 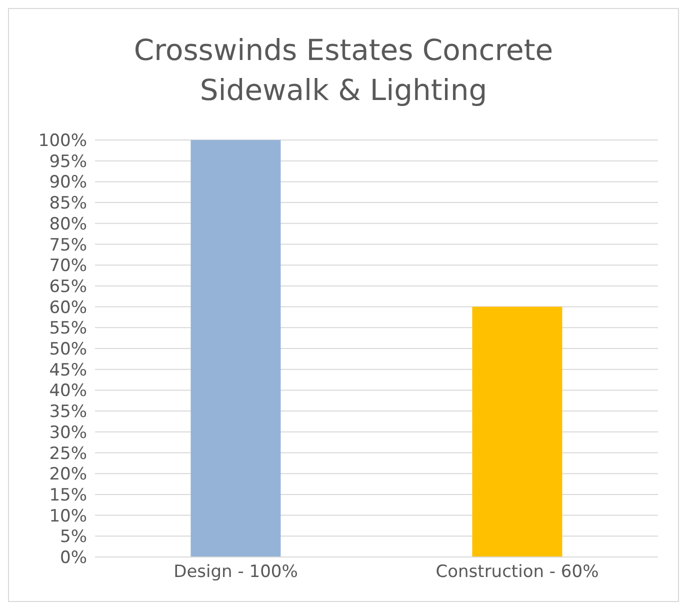 What do you see at coordinates (68, 454) in the screenshot?
I see `y-tick-label: 25%` at bounding box center [68, 454].